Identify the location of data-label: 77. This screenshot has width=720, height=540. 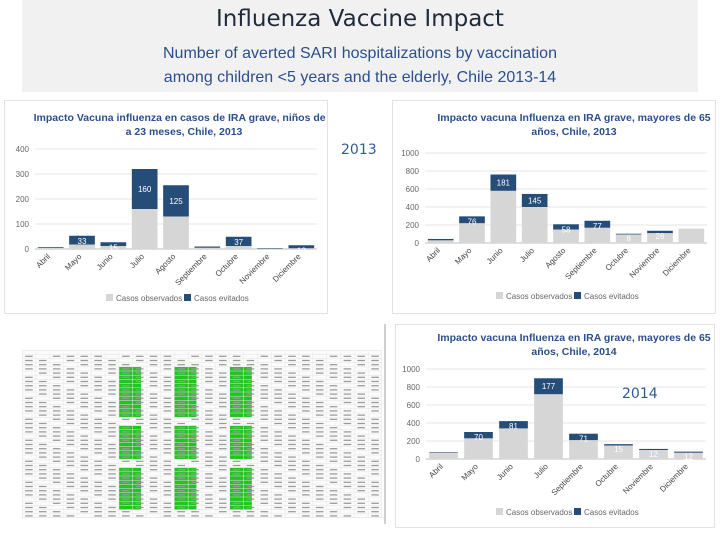
(597, 226).